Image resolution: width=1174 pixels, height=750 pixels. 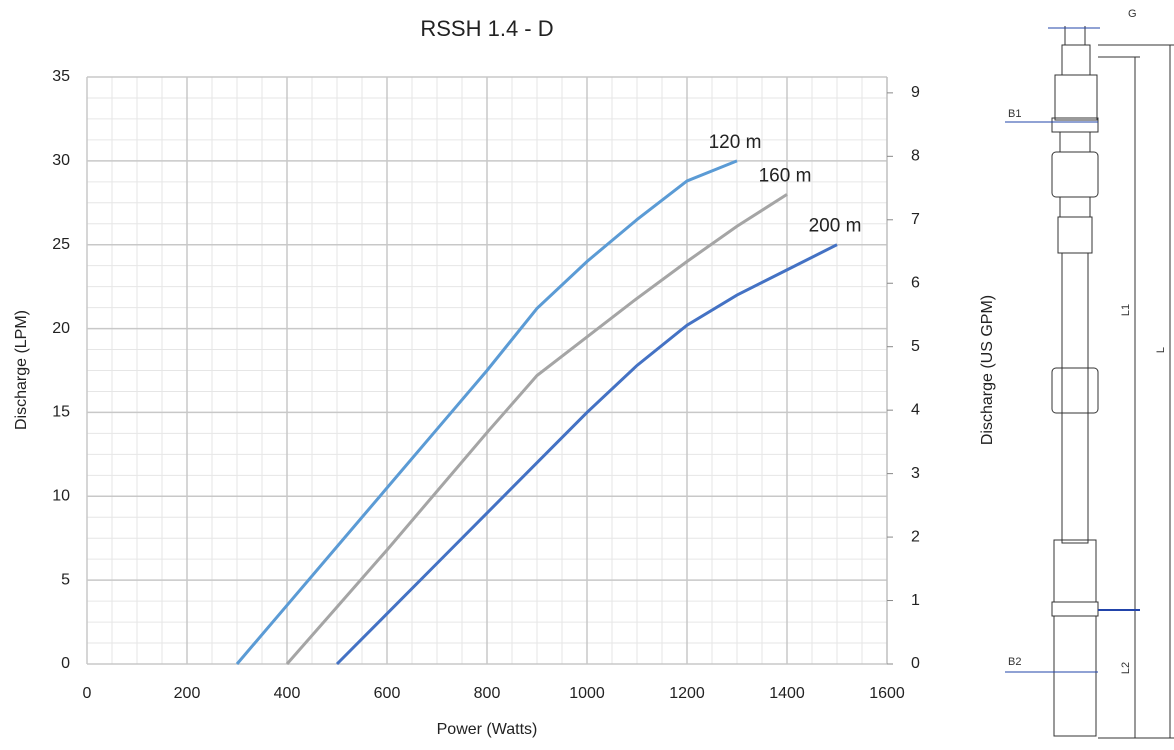 What do you see at coordinates (915, 92) in the screenshot?
I see `y2-tick-label: 9` at bounding box center [915, 92].